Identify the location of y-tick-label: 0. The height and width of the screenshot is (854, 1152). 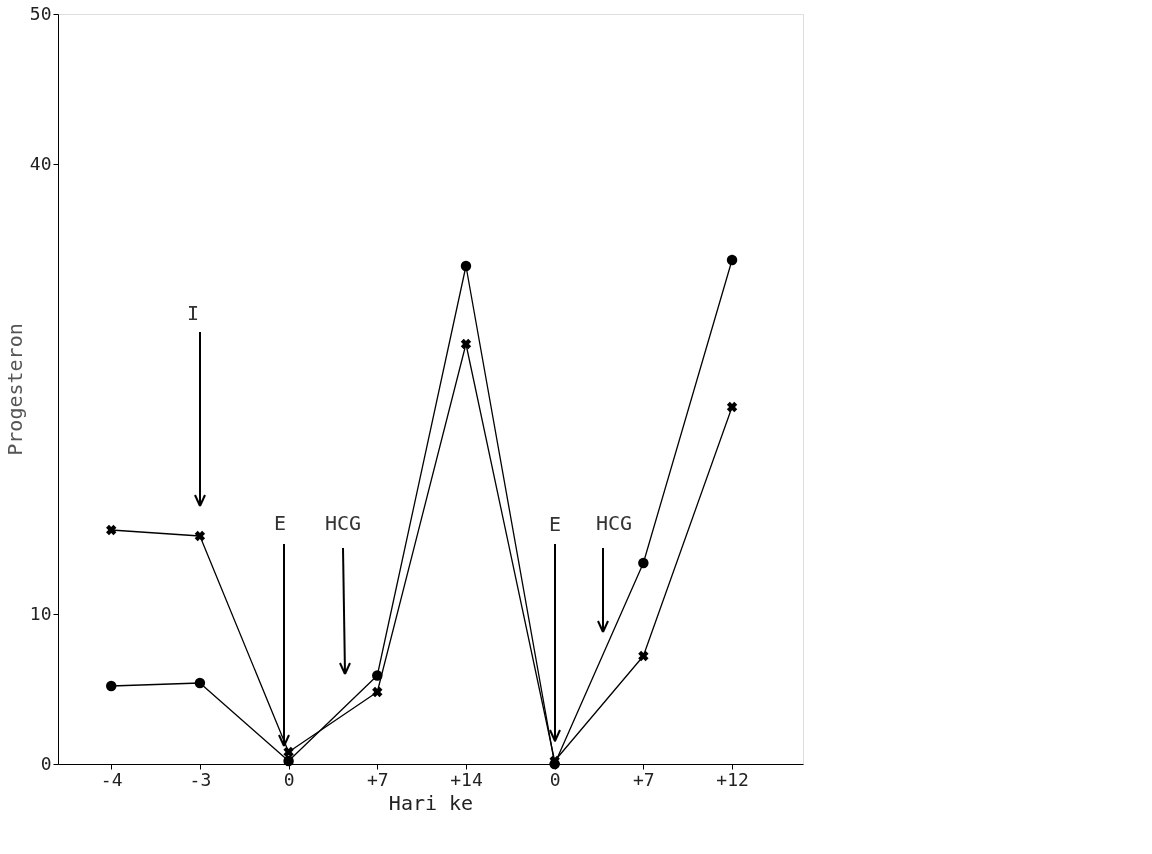
(46, 763).